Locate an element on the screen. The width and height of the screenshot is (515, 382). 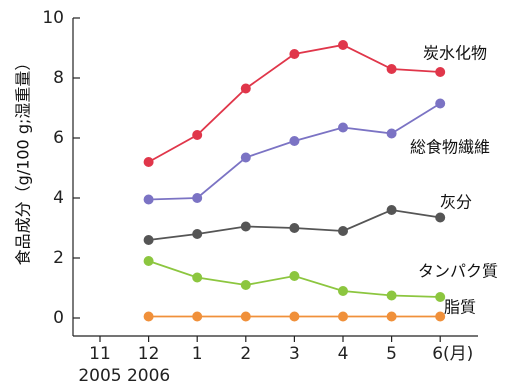
y-ticks: 0 2 4 6 8 10 is located at coordinates (61, 168).